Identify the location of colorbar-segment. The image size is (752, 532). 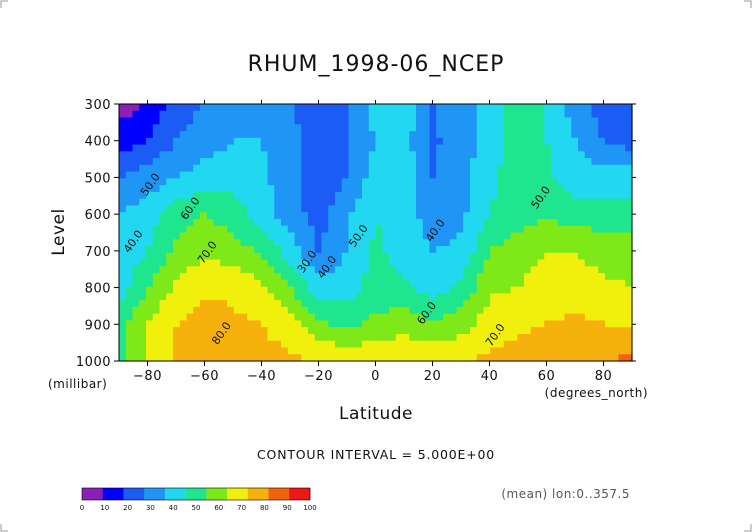
(175, 494).